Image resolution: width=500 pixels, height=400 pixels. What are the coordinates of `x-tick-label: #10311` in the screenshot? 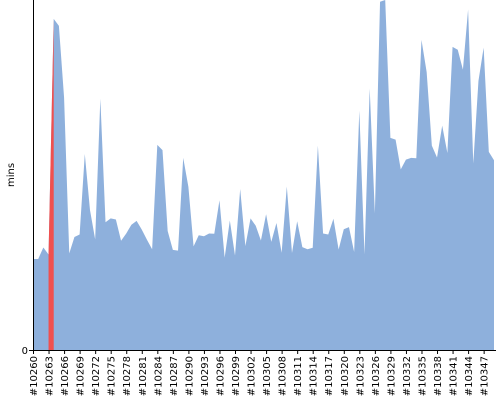 It's located at (298, 376).